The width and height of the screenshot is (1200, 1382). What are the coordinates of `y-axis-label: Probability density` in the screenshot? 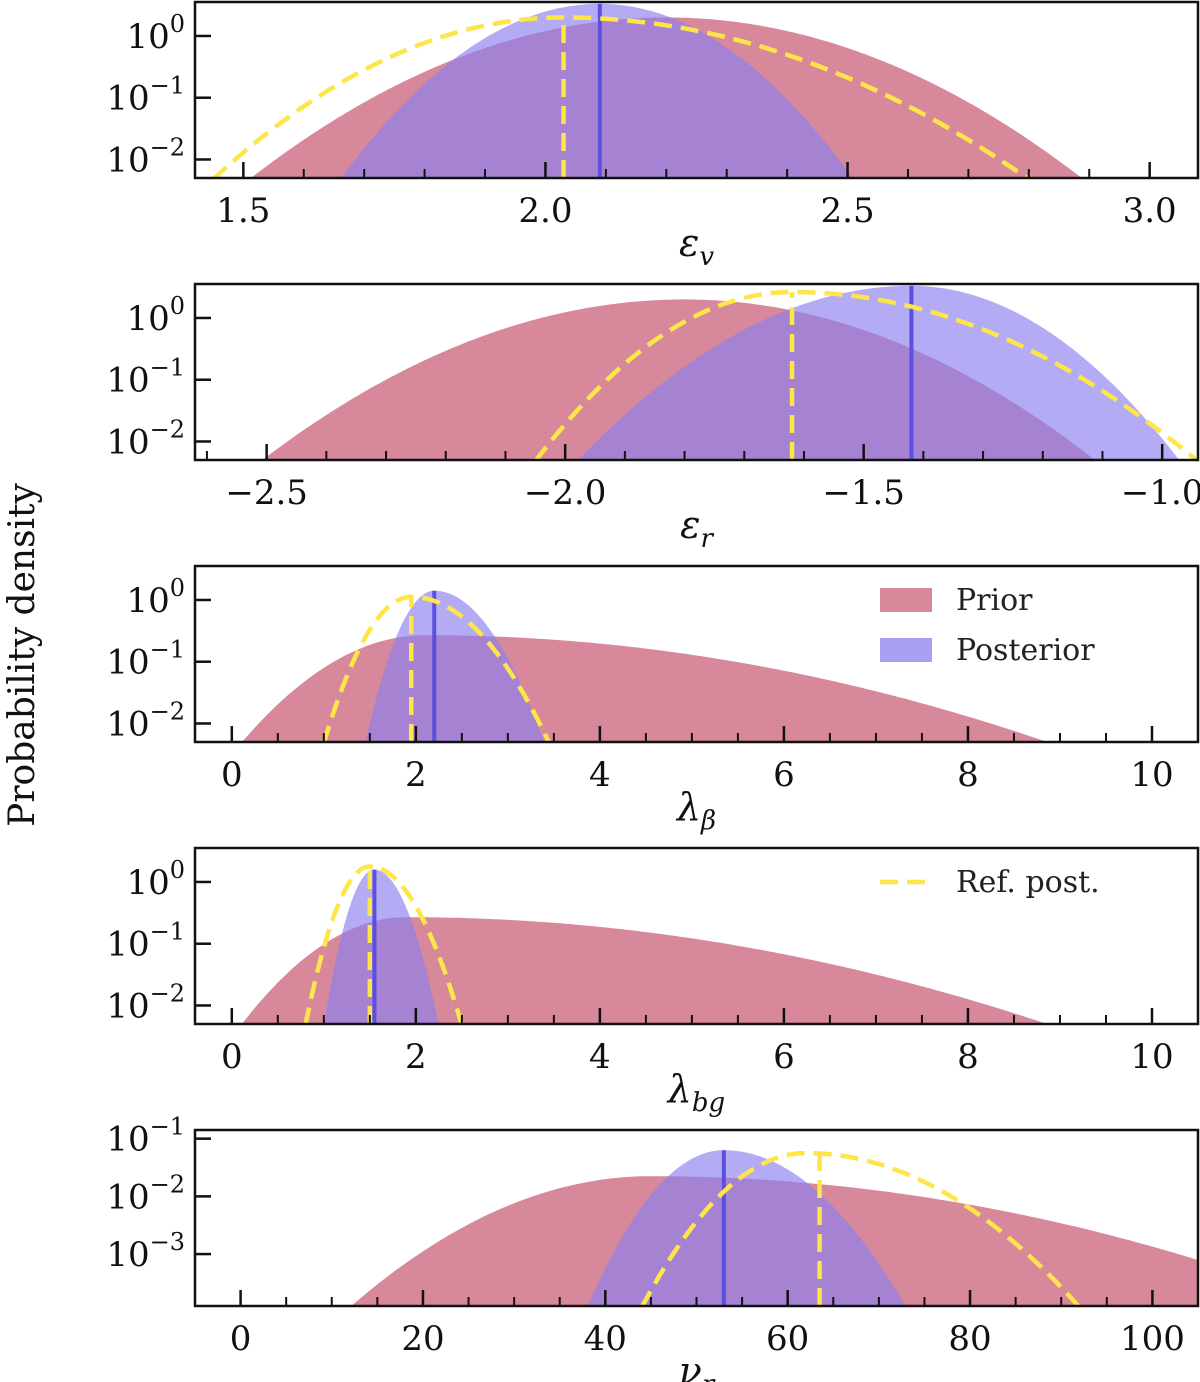 It's located at (22, 654).